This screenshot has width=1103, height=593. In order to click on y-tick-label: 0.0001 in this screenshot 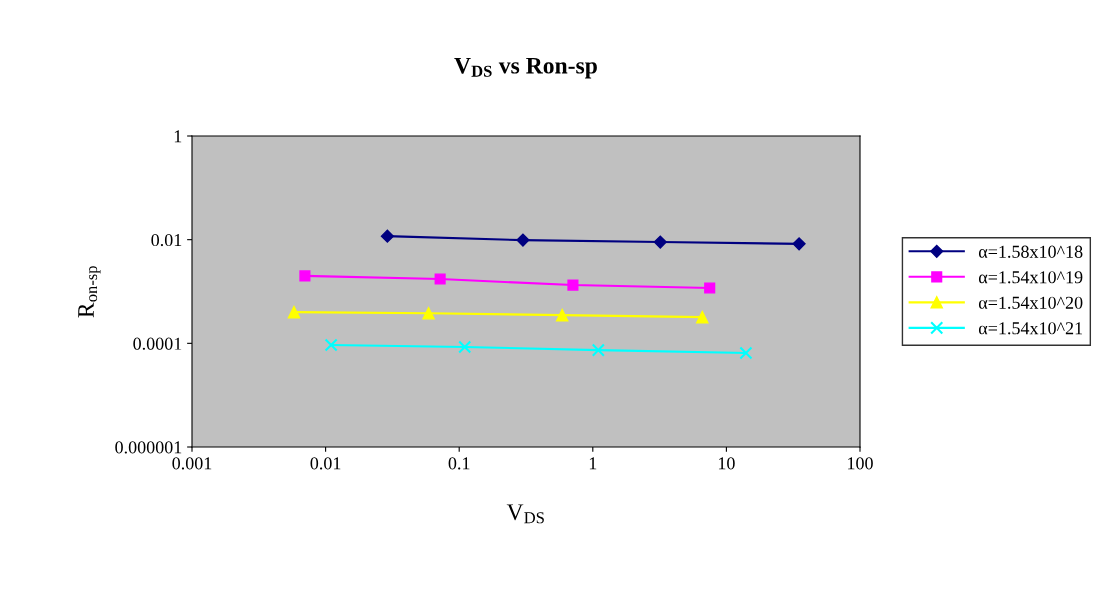, I will do `click(157, 343)`.